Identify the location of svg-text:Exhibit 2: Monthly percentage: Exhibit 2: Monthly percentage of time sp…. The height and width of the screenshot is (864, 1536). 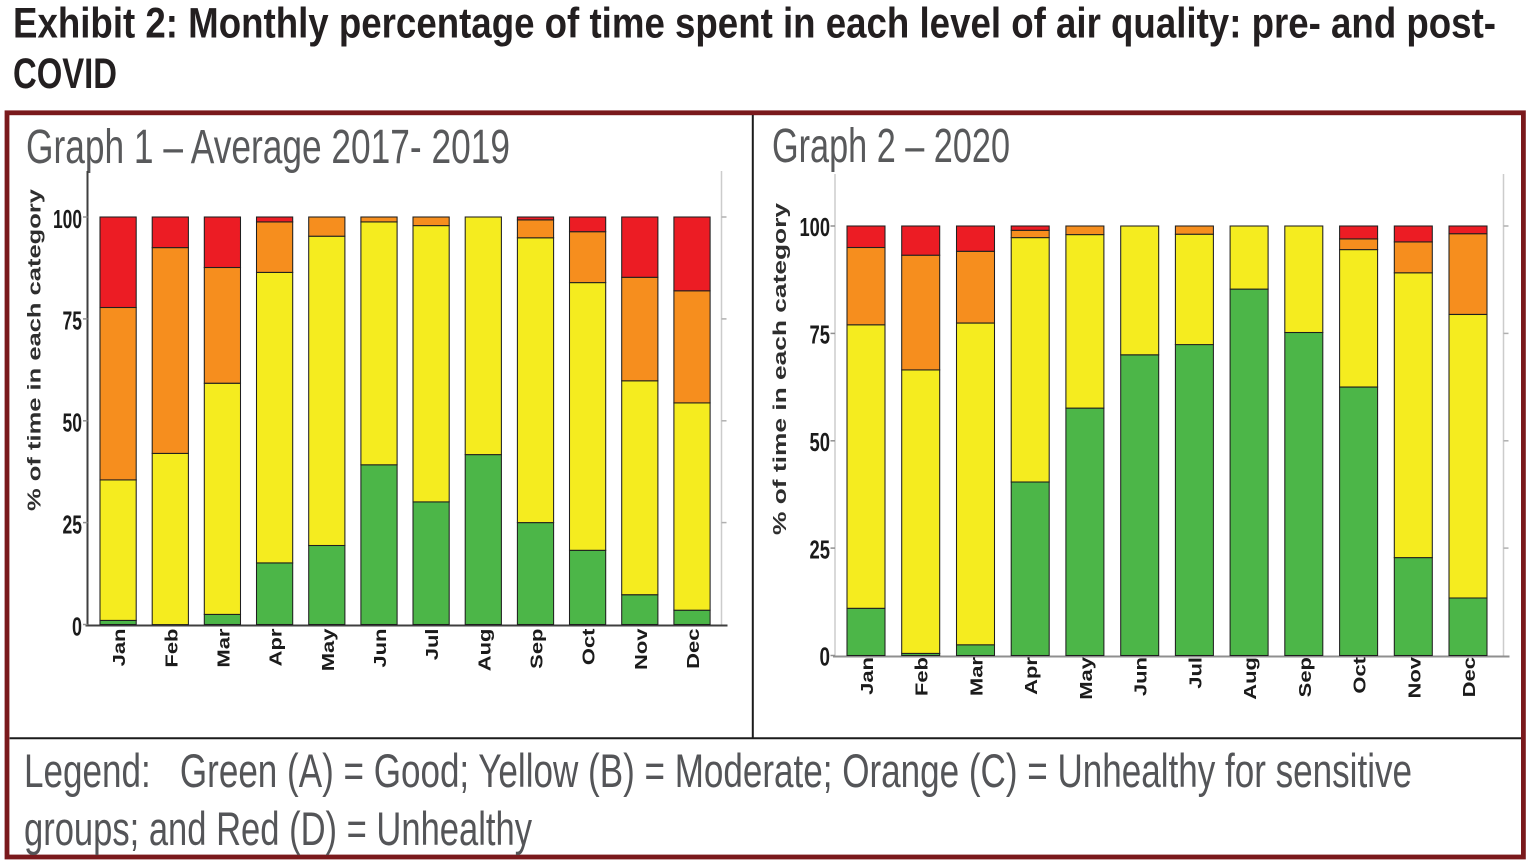
(754, 24).